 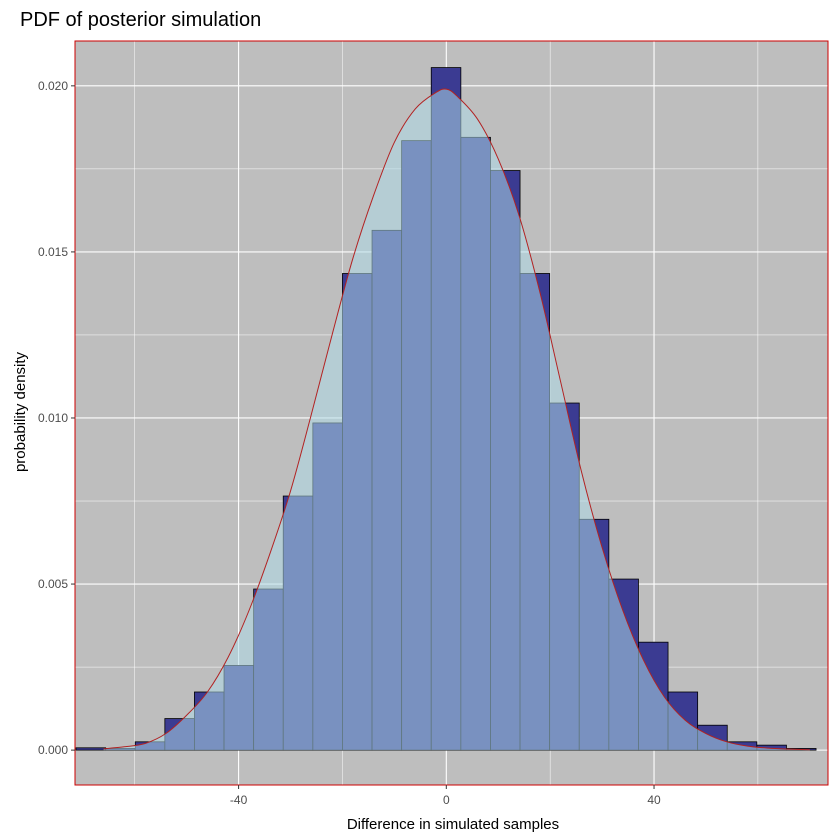 I want to click on x-tick-label: 40, so click(x=654, y=800).